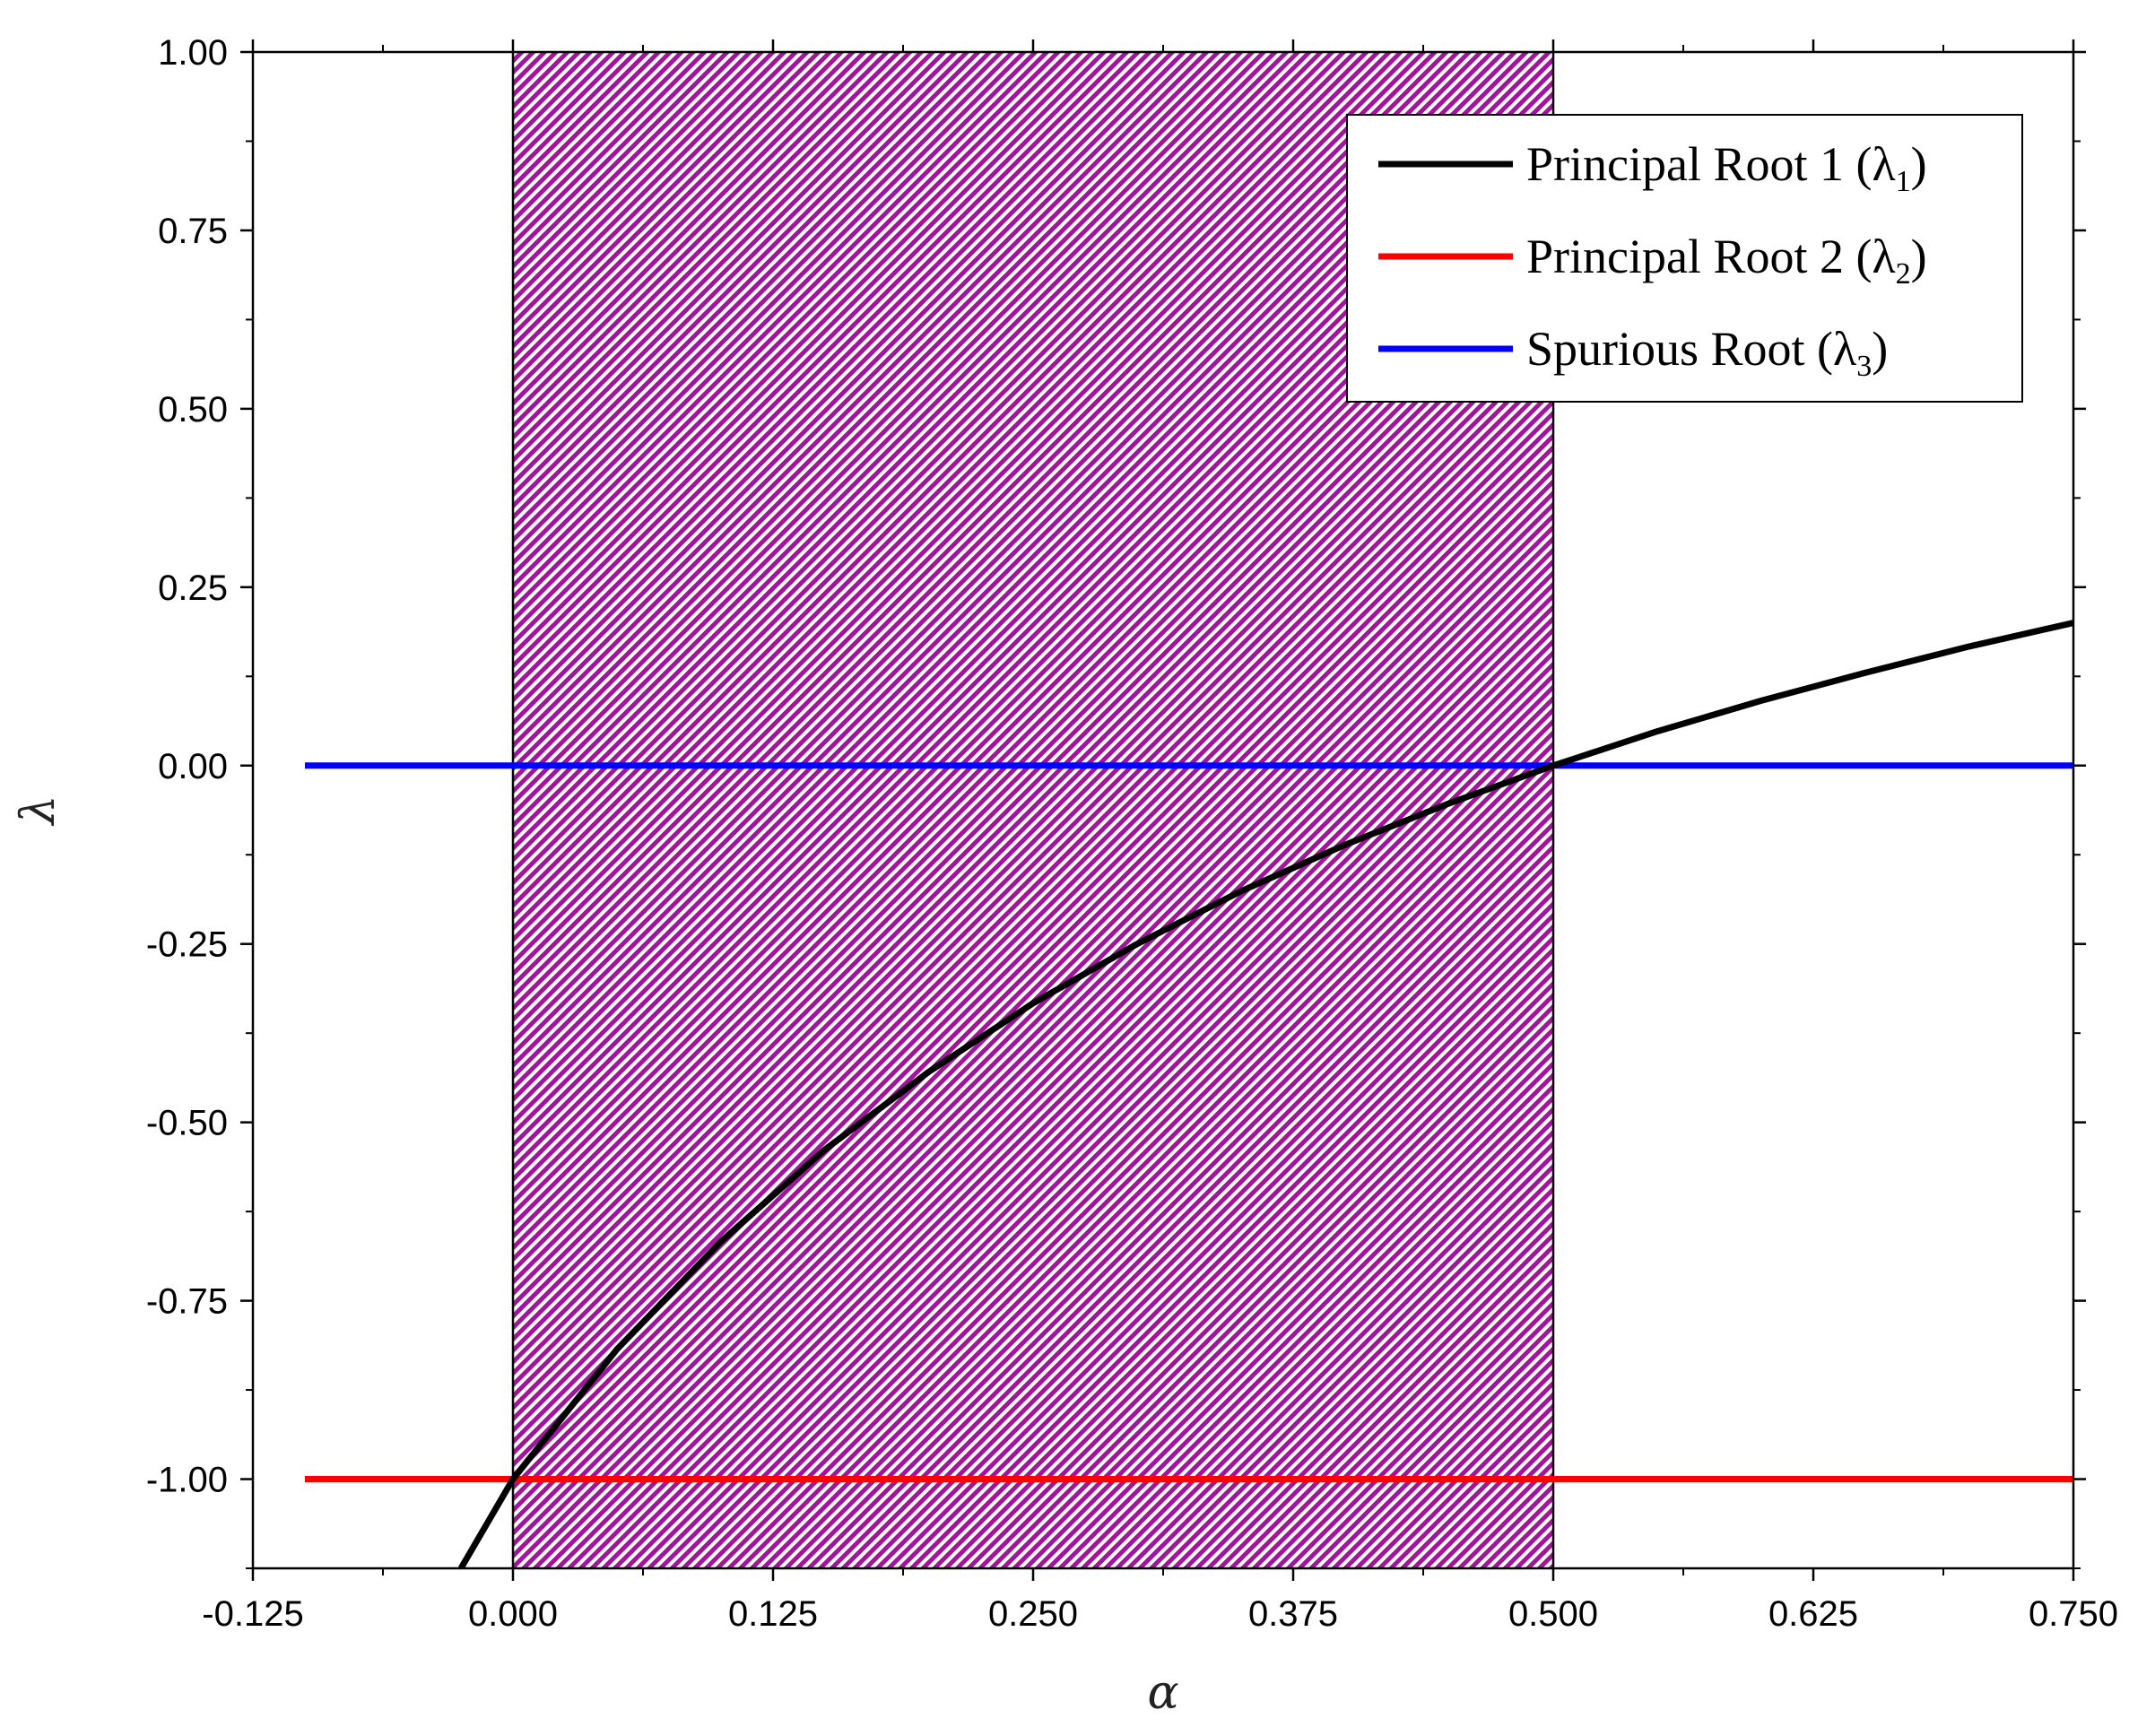 The height and width of the screenshot is (1736, 2155). Describe the element at coordinates (187, 1123) in the screenshot. I see `y-tick-label: -0.50` at that location.